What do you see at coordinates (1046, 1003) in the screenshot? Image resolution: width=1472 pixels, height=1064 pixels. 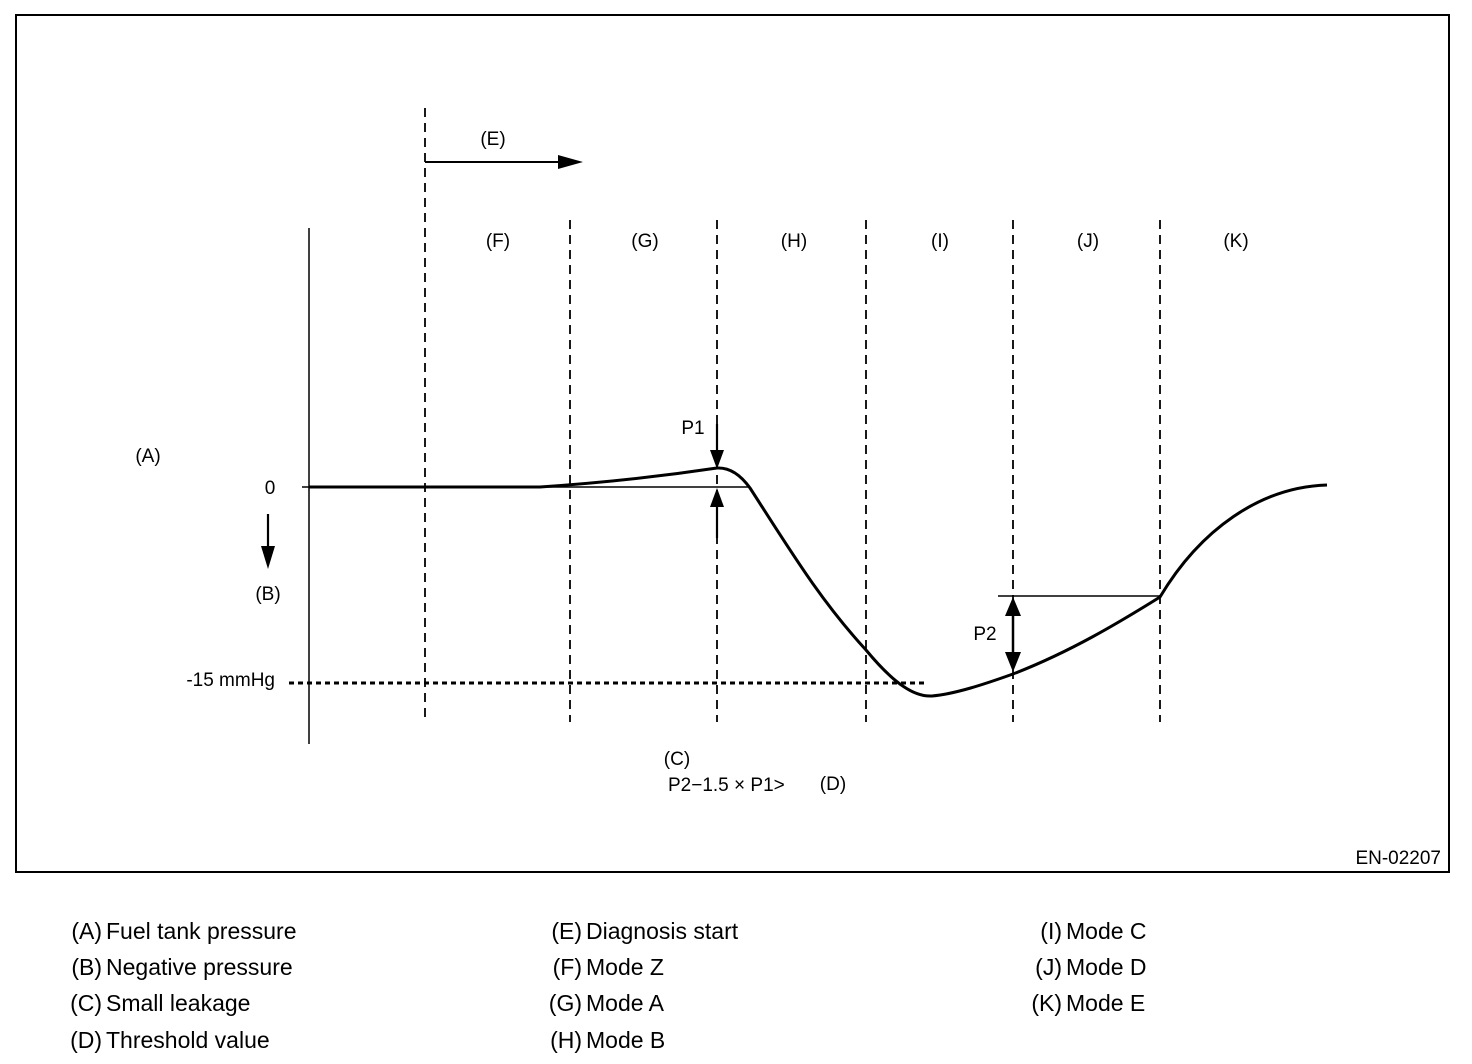 I see `legend-code: (K)` at bounding box center [1046, 1003].